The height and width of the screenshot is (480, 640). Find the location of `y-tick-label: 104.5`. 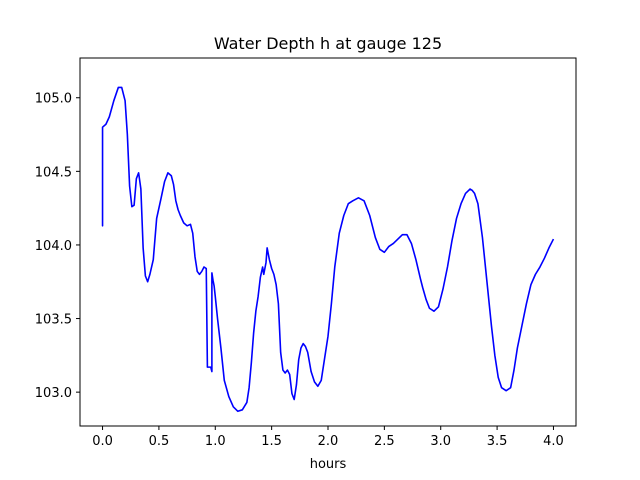

y-tick-label: 104.5 is located at coordinates (53, 172).